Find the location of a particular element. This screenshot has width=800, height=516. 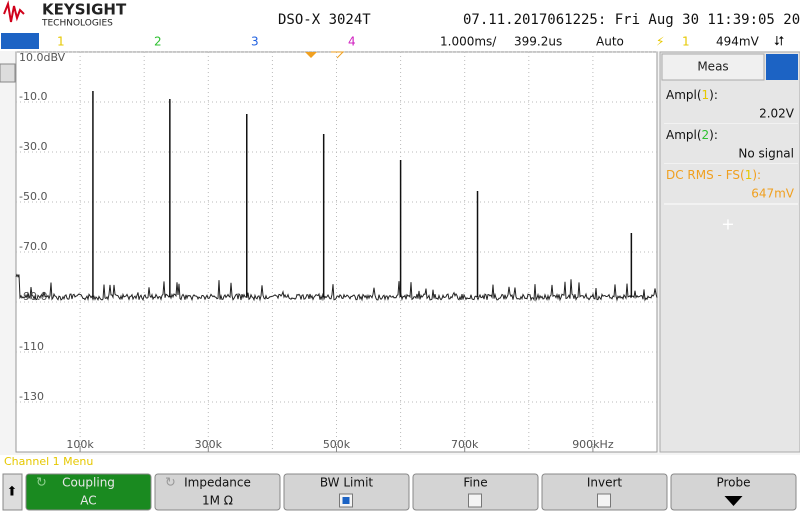

header-bar is located at coordinates (400, 16).